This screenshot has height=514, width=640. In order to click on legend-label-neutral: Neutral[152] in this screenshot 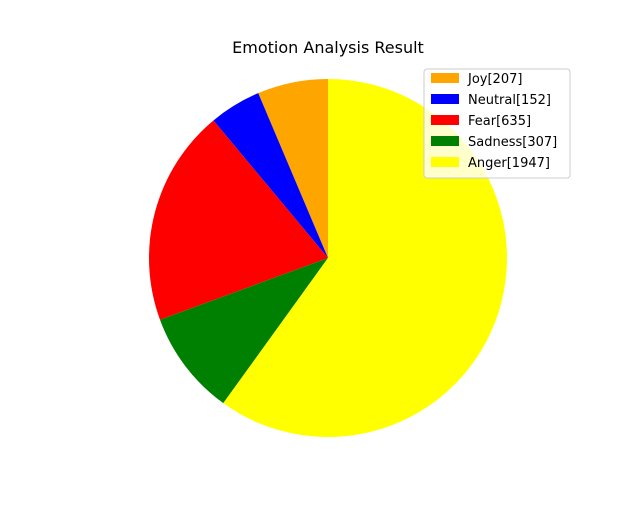, I will do `click(509, 100)`.